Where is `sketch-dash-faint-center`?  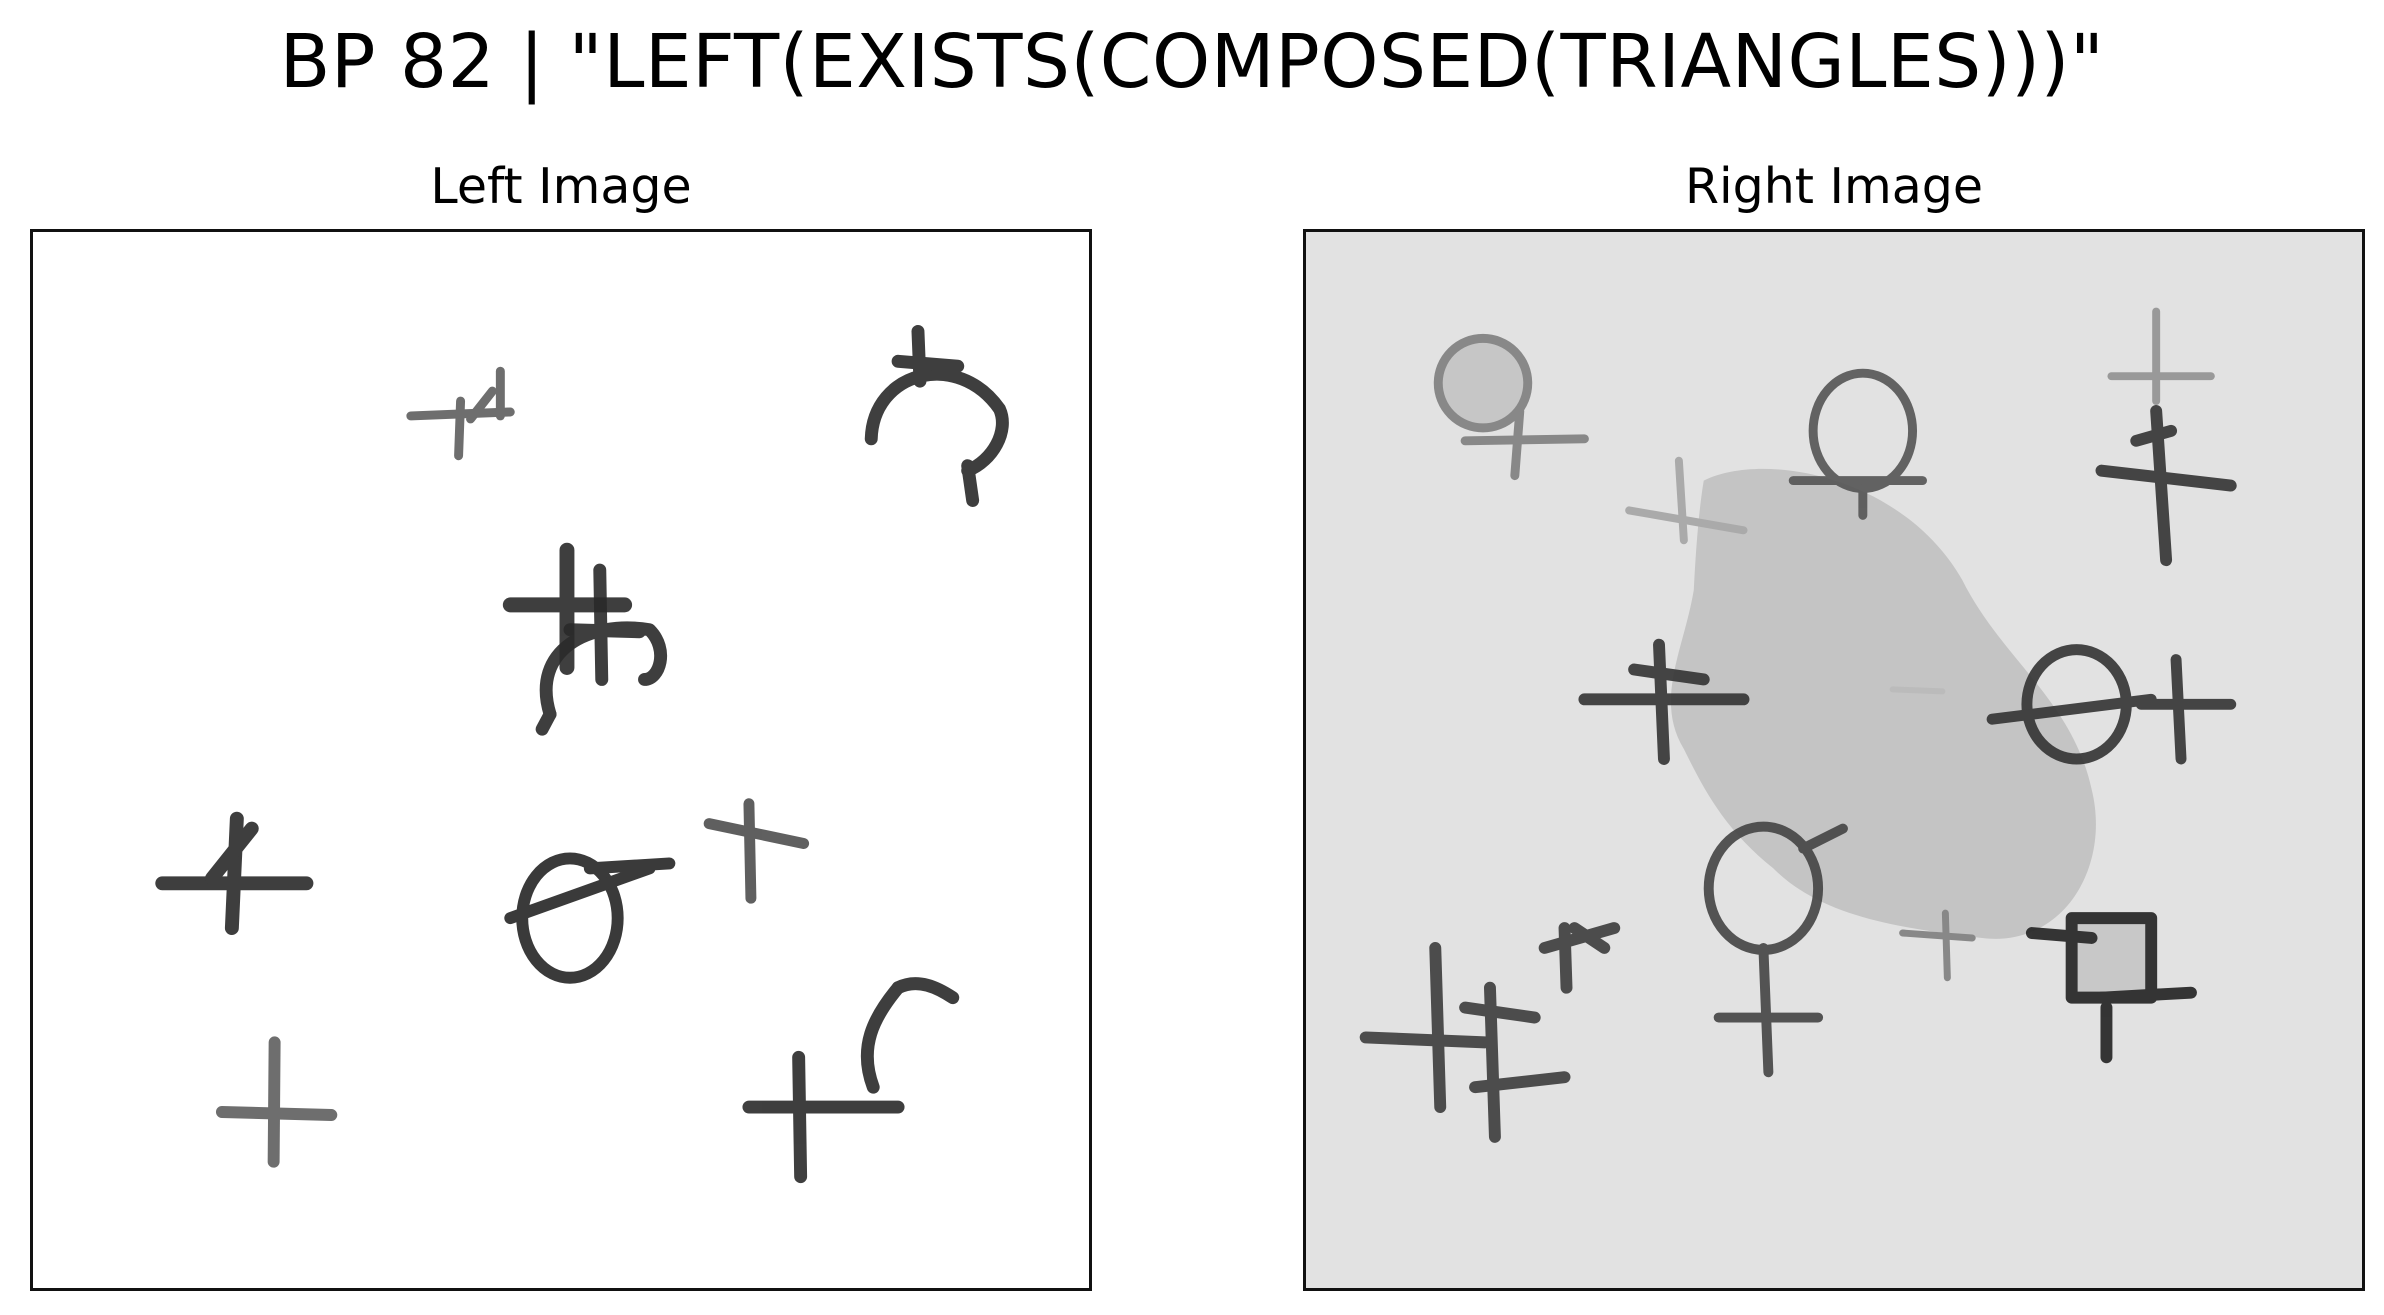
sketch-dash-faint-center is located at coordinates (1917, 690).